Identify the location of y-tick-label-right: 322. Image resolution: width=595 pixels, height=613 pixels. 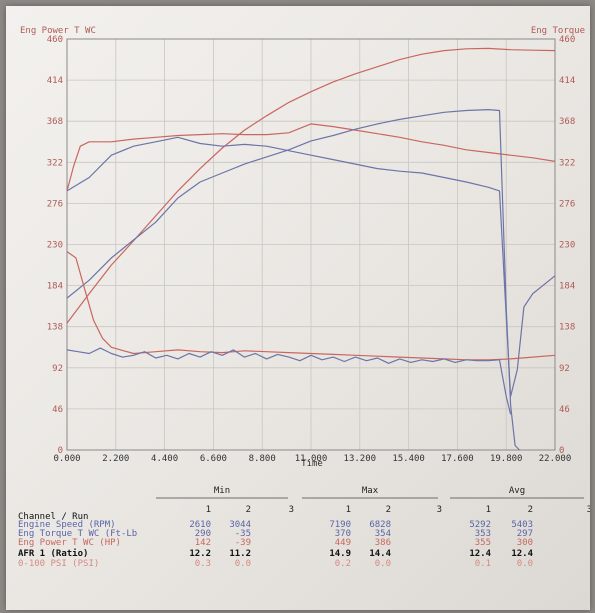
(567, 163).